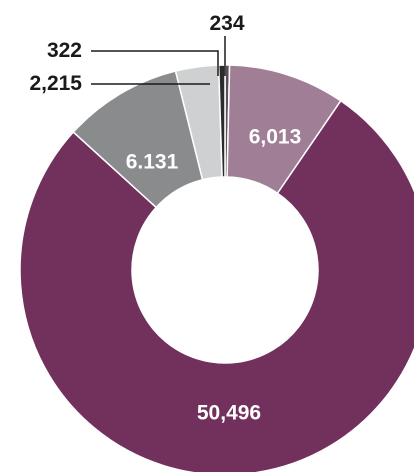 This screenshot has height=472, width=414. Describe the element at coordinates (275, 137) in the screenshot. I see `data-label-1: 6,013` at that location.